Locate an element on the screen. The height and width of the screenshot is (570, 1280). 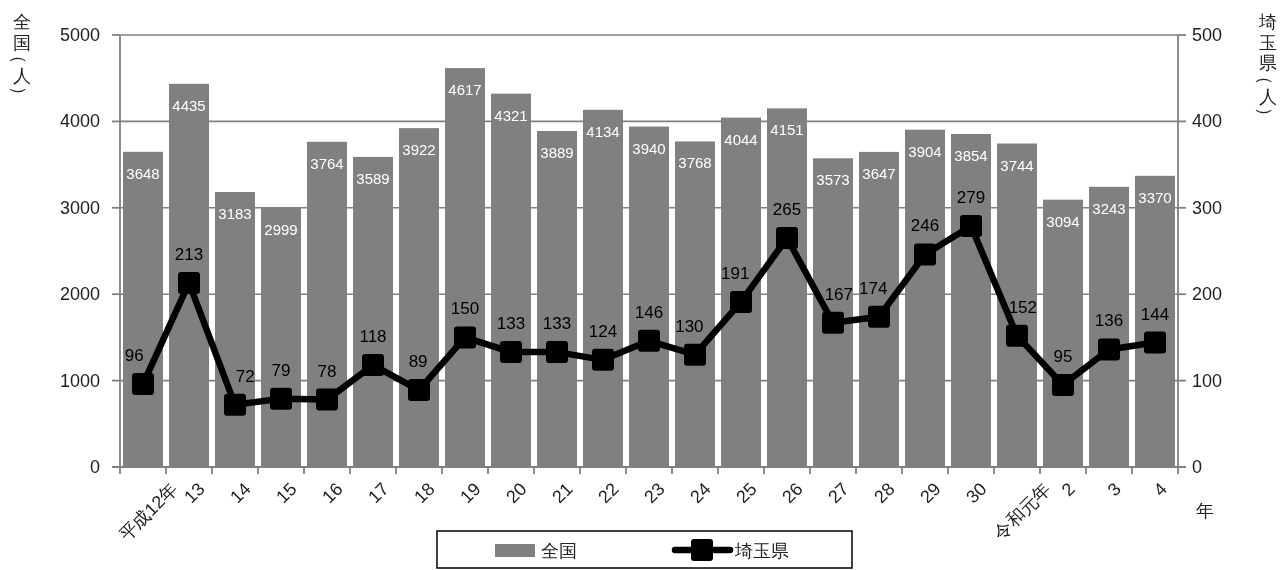
y2-tick-label: 500 is located at coordinates (1207, 35).